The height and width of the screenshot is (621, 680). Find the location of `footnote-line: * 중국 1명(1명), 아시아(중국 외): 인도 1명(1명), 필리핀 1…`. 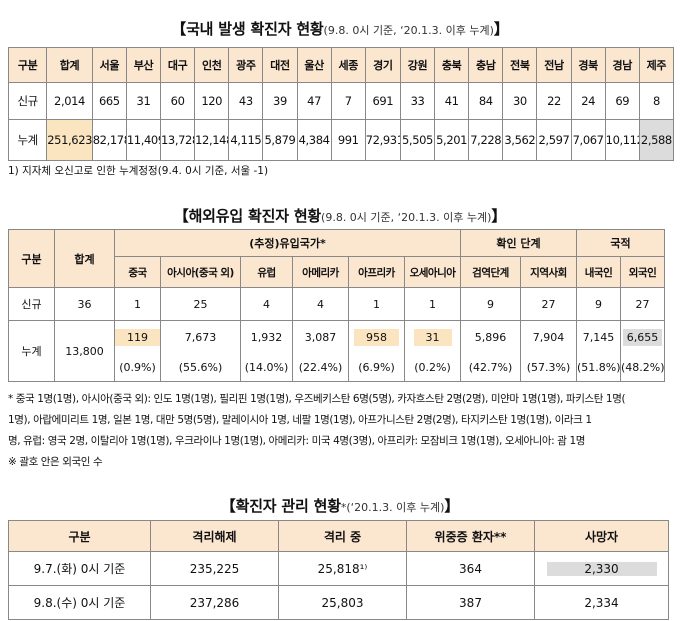

footnote-line: * 중국 1명(1명), 아시아(중국 외): 인도 1명(1명), 필리핀 1… is located at coordinates (317, 399).